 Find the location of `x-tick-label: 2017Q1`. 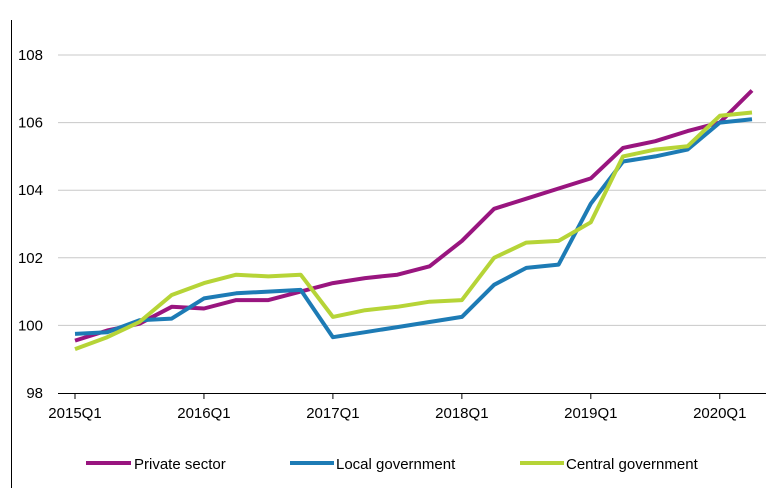

x-tick-label: 2017Q1 is located at coordinates (332, 413).